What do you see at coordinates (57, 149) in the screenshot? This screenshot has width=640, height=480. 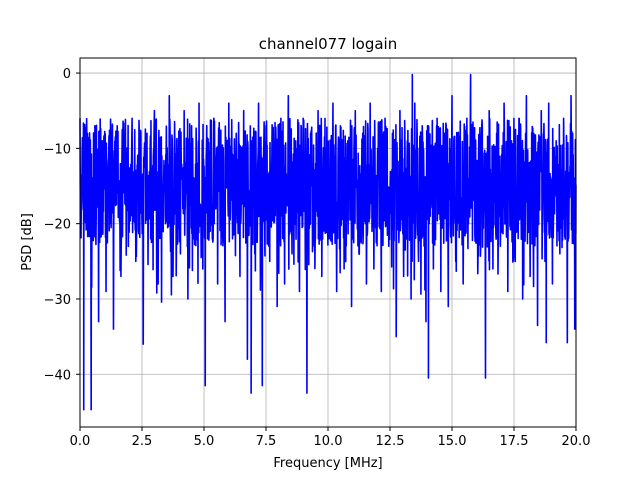 I see `y-tick-label: −10` at bounding box center [57, 149].